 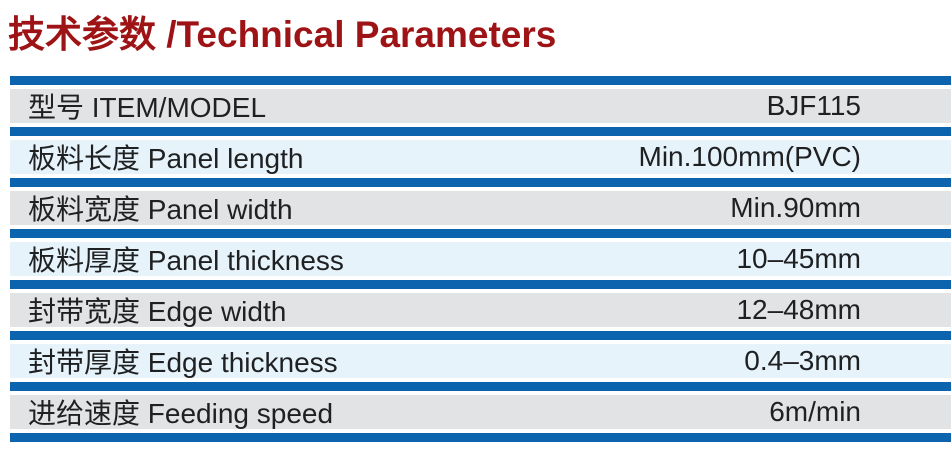 I want to click on table-row: 板料厚度 Panel thickness 10–45mm, so click(x=480, y=259).